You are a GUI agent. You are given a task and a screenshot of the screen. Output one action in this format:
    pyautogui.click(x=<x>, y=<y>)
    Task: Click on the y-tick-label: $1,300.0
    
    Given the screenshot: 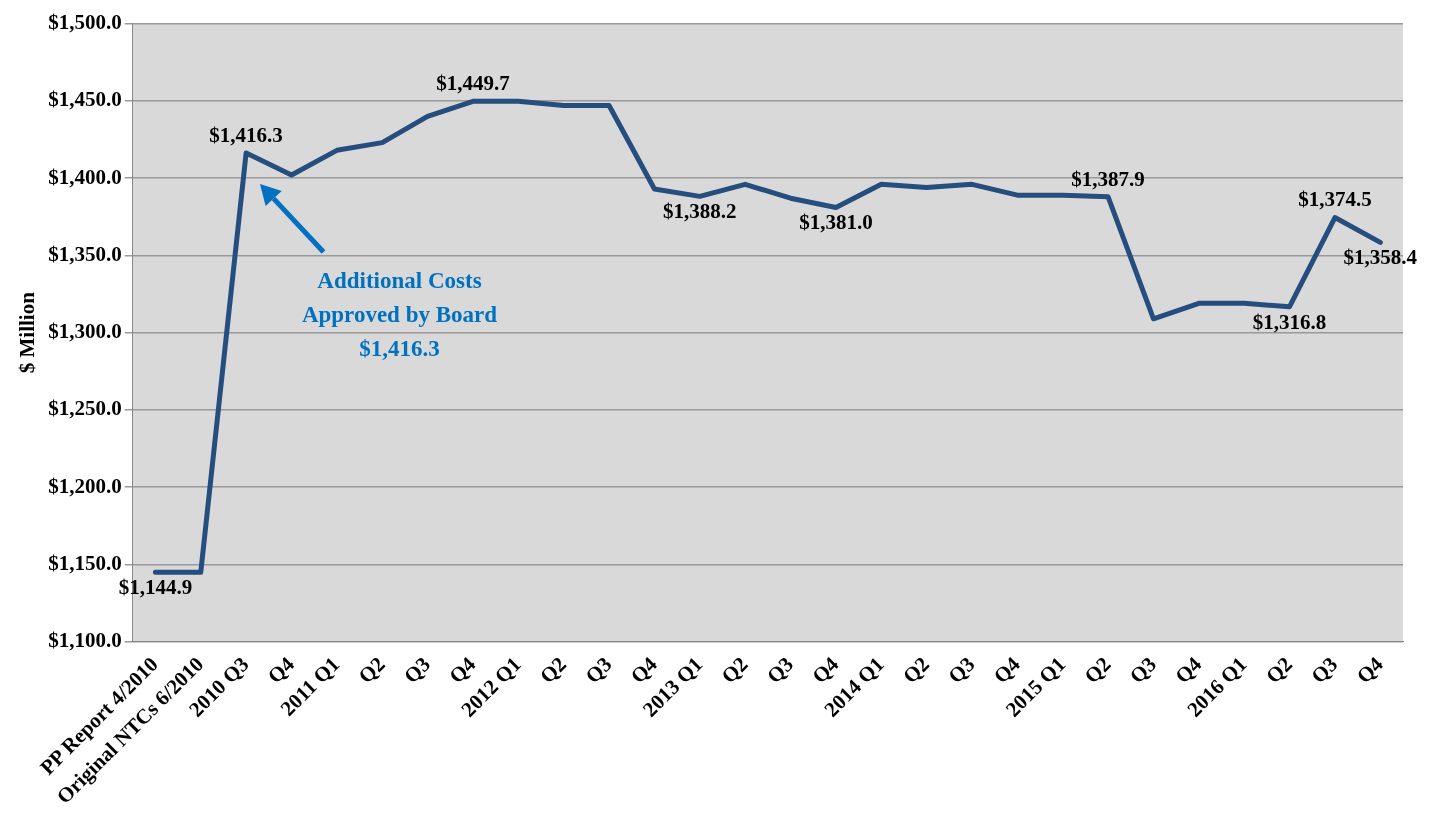 What is the action you would take?
    pyautogui.click(x=85, y=331)
    